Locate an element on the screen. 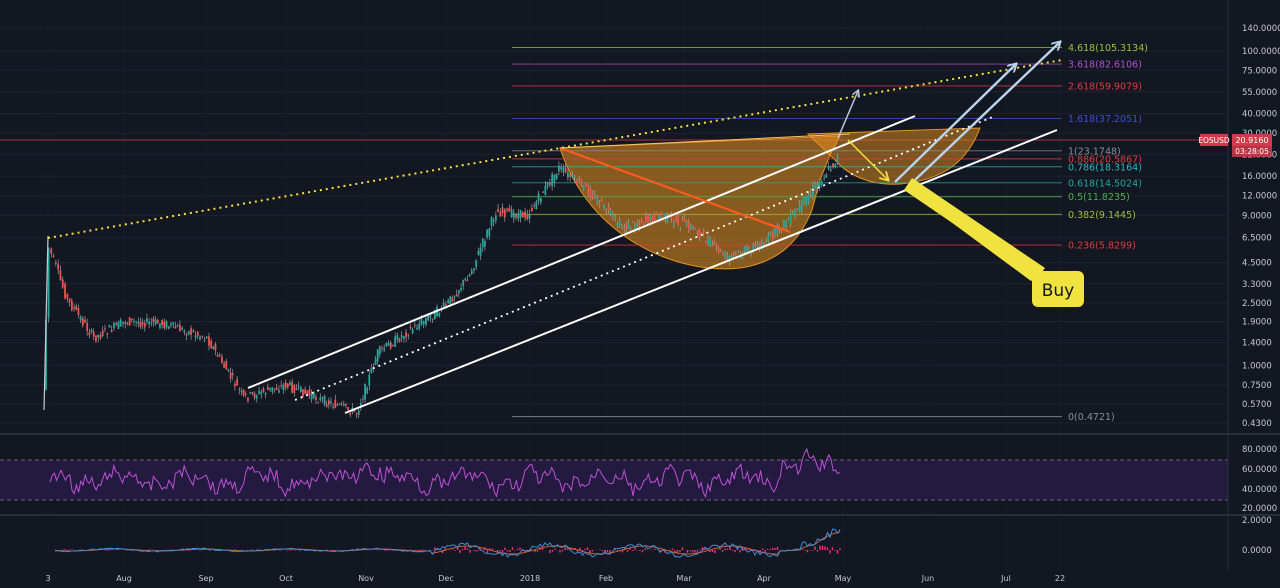 The height and width of the screenshot is (588, 1280). rsi-line is located at coordinates (445, 473).